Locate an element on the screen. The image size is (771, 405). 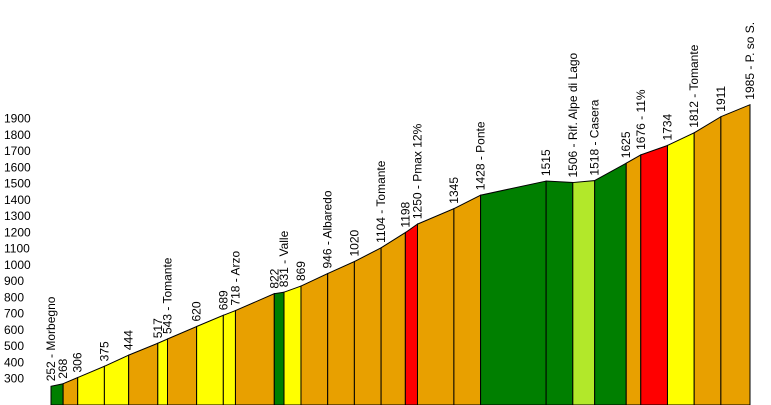
y-tick-label: 900 is located at coordinates (14, 281).